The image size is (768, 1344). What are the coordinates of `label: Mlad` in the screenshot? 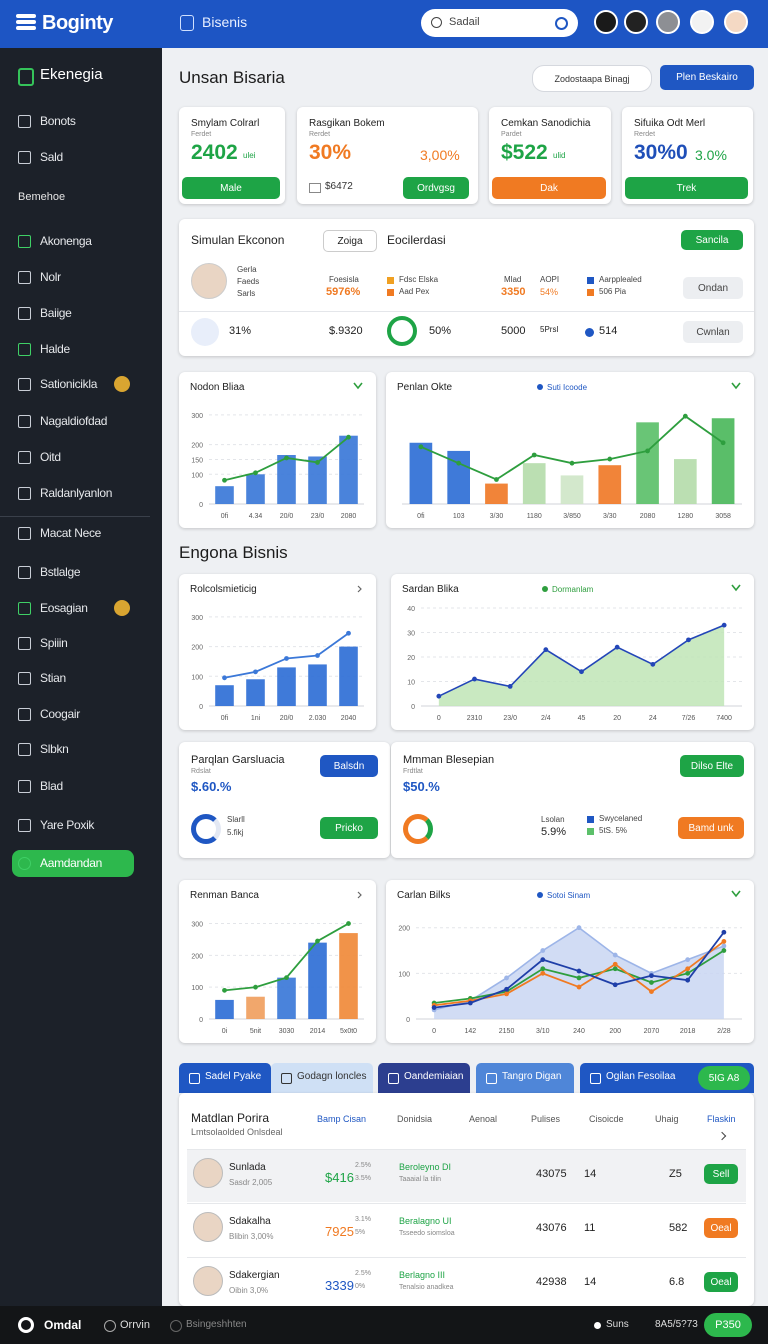 It's located at (513, 279).